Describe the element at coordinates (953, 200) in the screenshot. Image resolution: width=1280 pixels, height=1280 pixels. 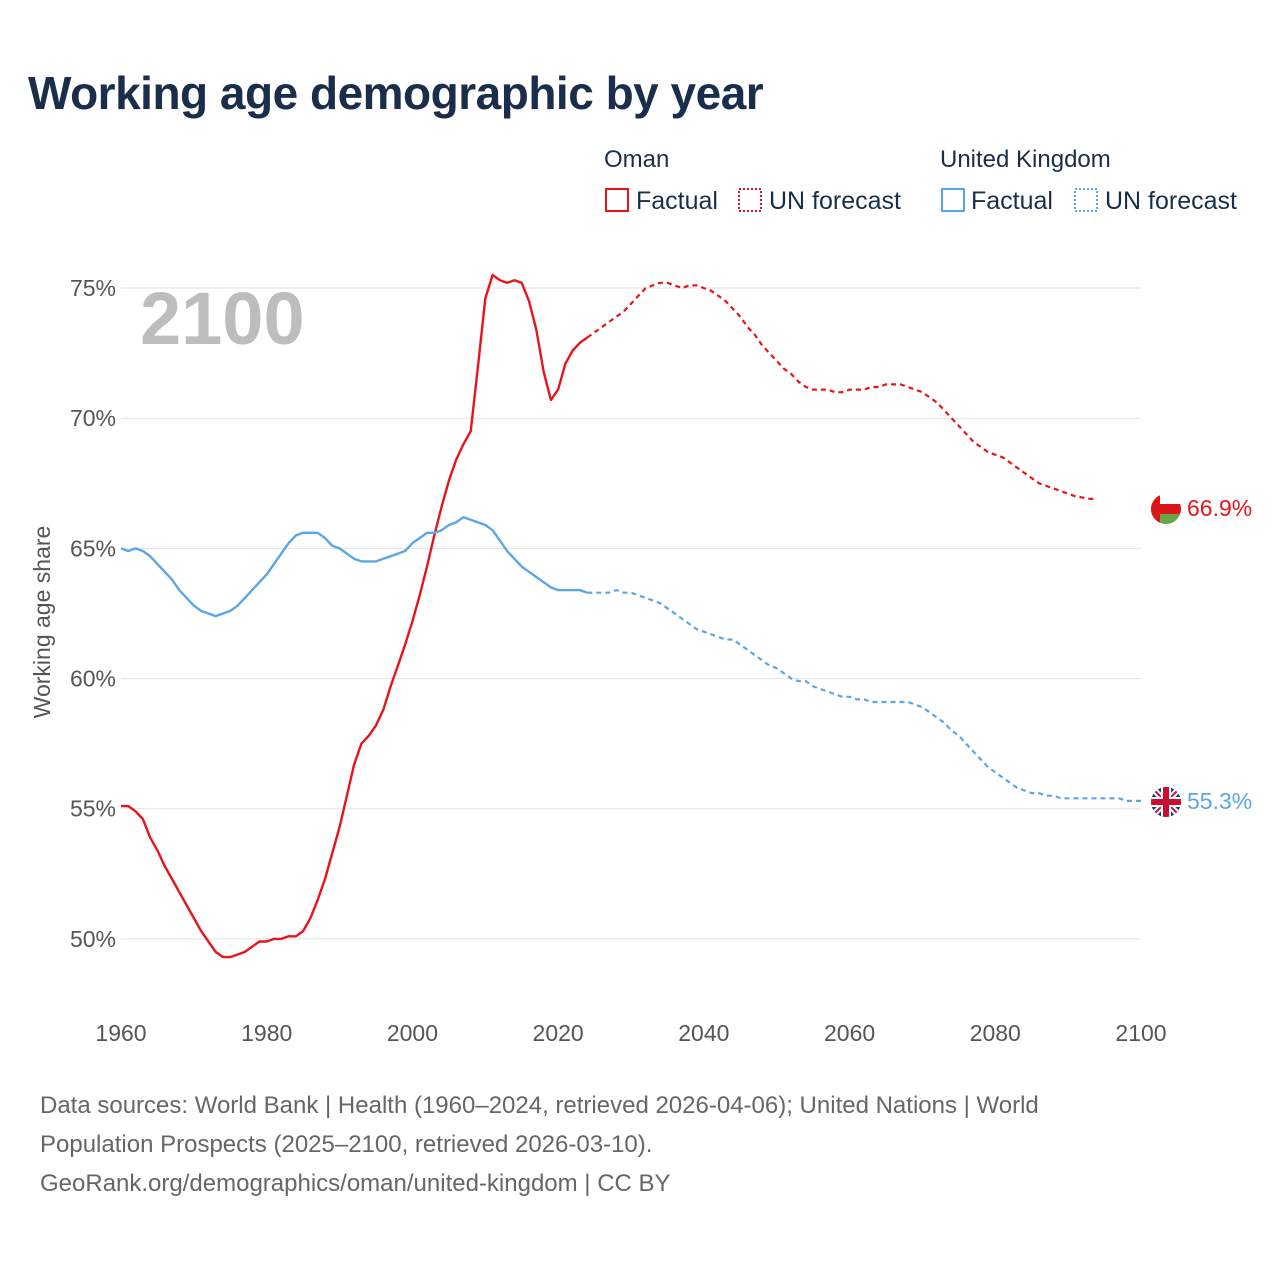
I see `legend-uk-factual-swatch` at that location.